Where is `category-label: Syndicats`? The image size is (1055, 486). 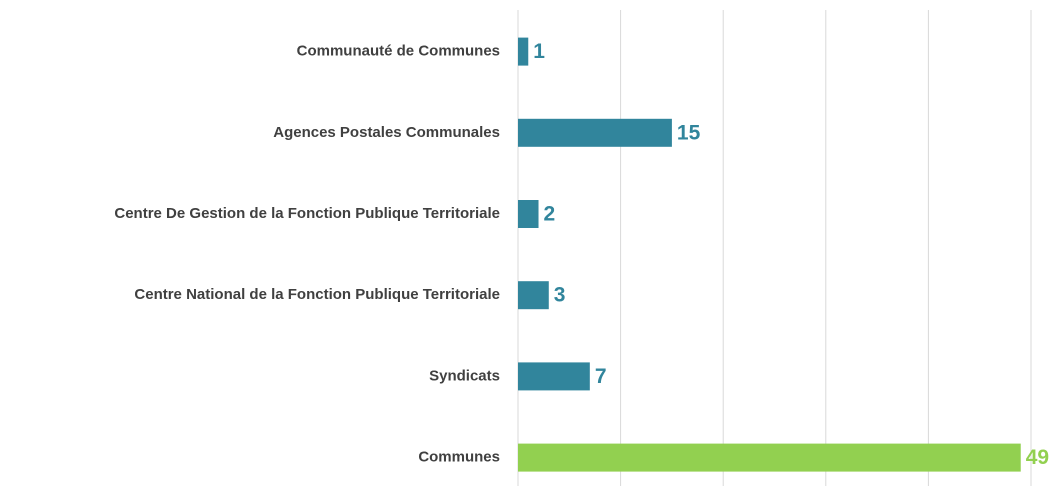 category-label: Syndicats is located at coordinates (464, 375).